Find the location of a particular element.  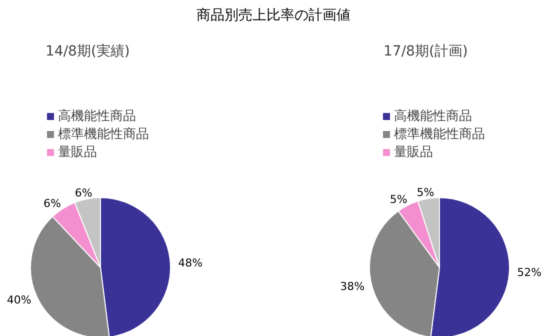

data-label: 48% is located at coordinates (190, 263).